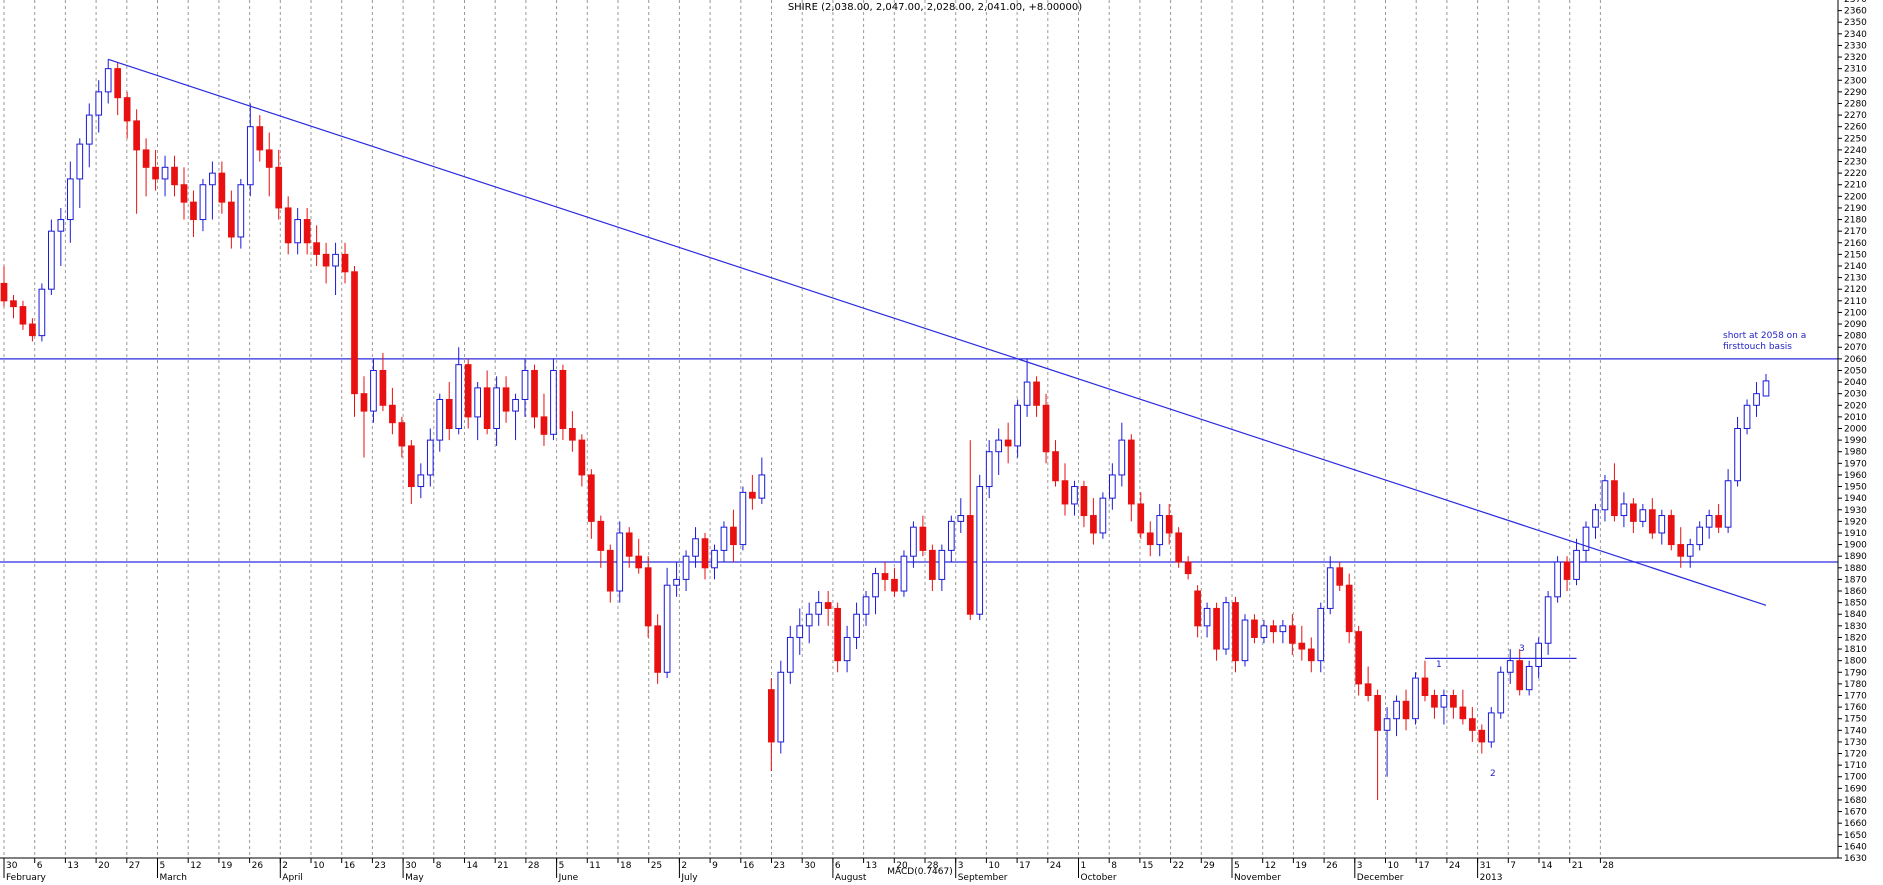 The image size is (1883, 885). What do you see at coordinates (1455, 866) in the screenshot?
I see `x-tick-label: 24` at bounding box center [1455, 866].